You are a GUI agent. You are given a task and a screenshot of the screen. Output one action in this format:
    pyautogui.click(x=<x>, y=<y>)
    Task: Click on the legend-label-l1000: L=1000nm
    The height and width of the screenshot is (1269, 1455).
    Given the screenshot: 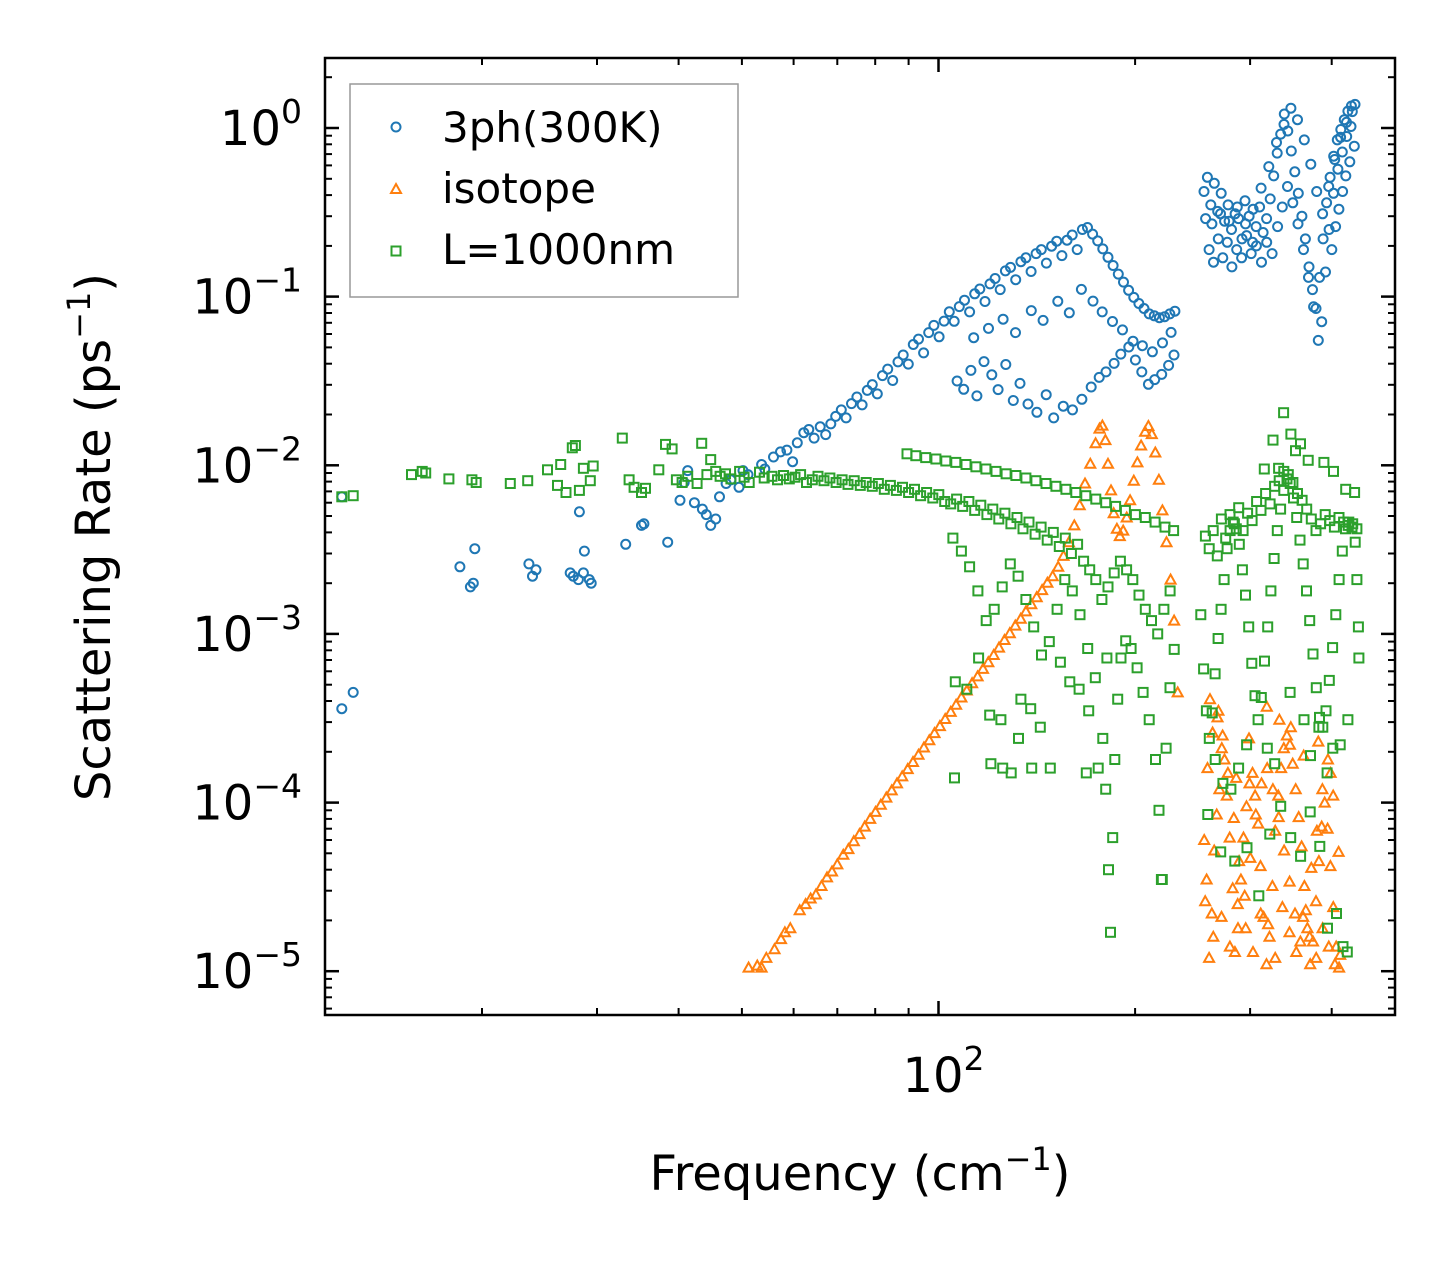 What is the action you would take?
    pyautogui.click(x=558, y=249)
    